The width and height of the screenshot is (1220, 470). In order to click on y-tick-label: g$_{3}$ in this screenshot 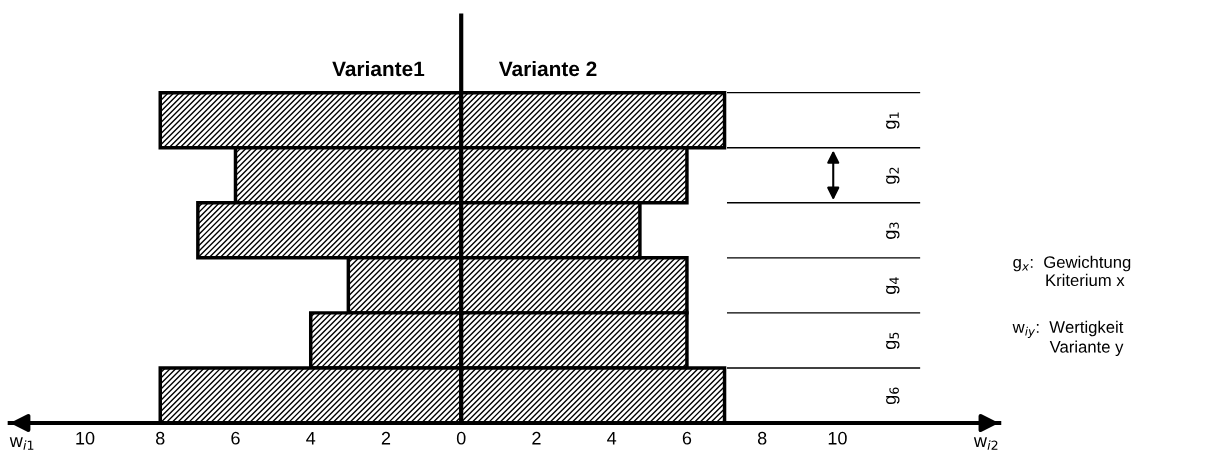, I will do `click(893, 230)`.